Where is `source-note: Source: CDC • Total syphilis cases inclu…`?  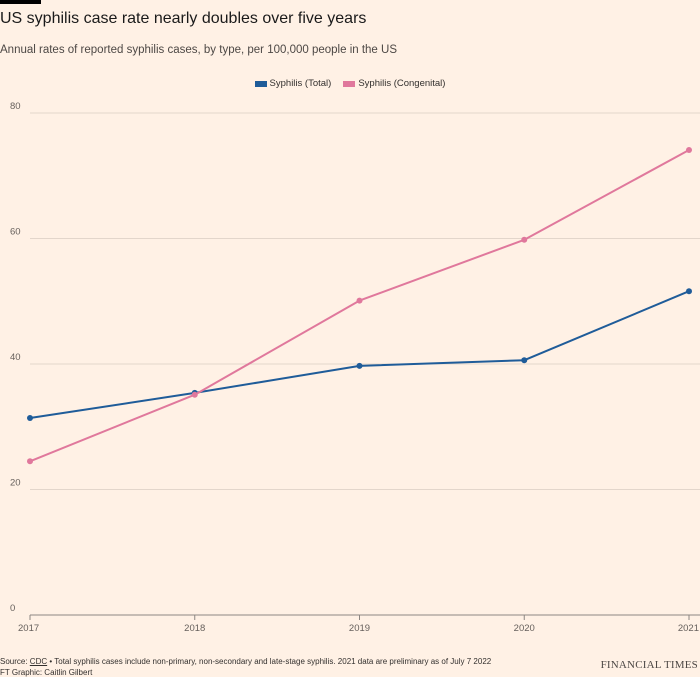
source-note: Source: CDC • Total syphilis cases inclu… is located at coordinates (245, 661).